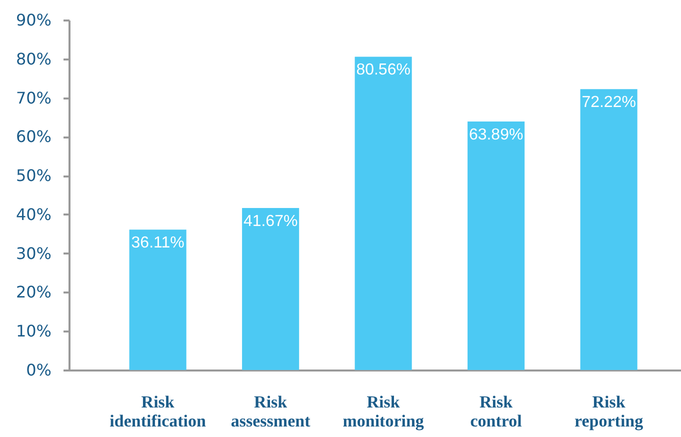 The image size is (681, 437). Describe the element at coordinates (34, 214) in the screenshot. I see `y-tick-label: 40%` at that location.